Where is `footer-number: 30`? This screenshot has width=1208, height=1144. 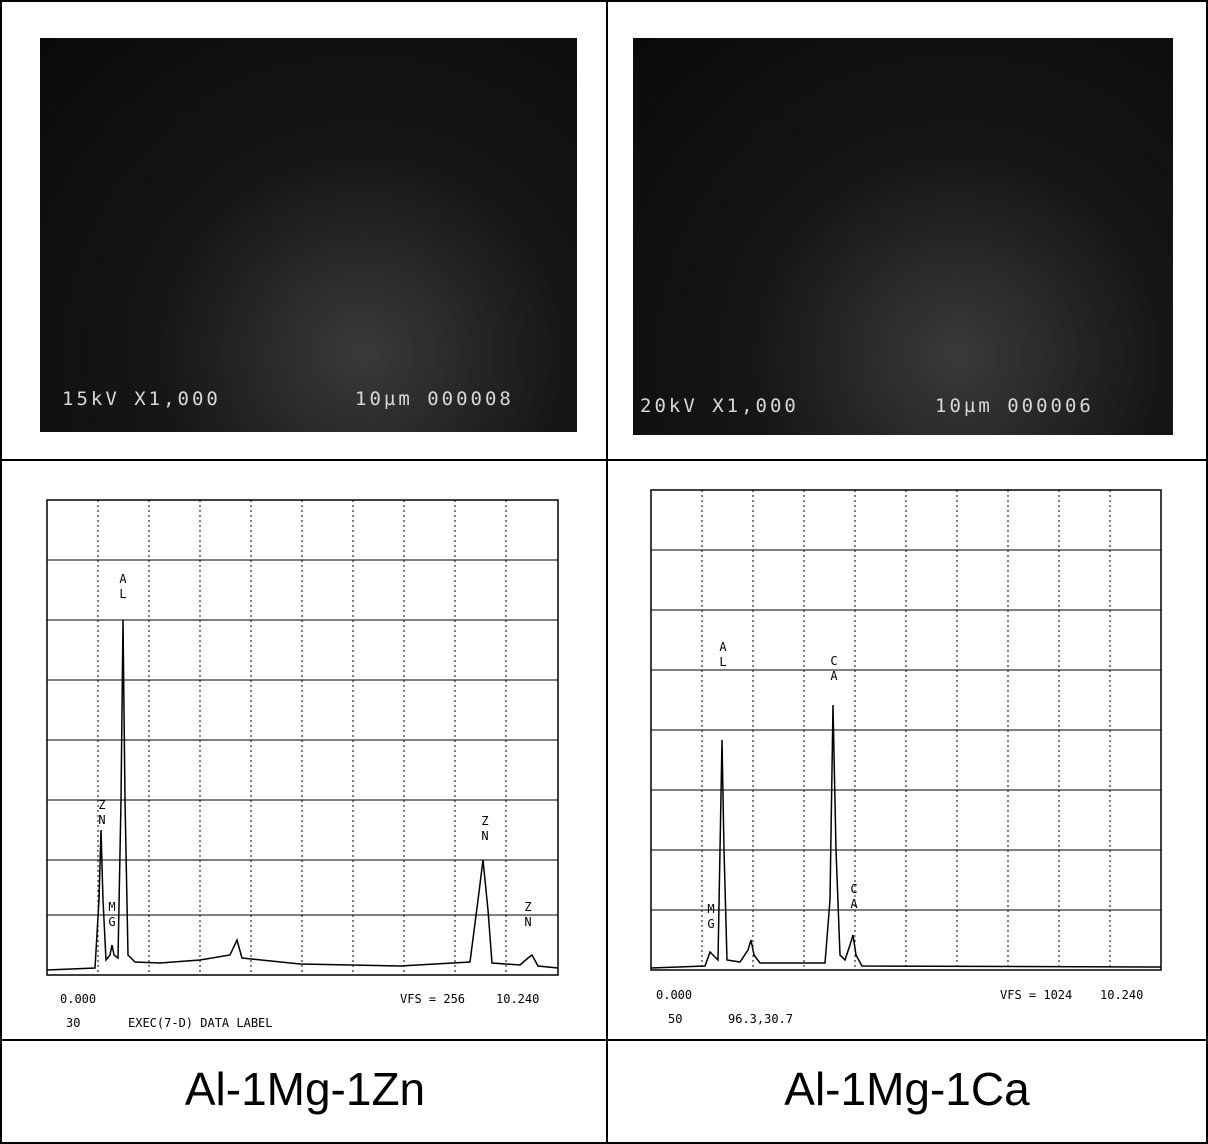
footer-number: 30 is located at coordinates (73, 1023).